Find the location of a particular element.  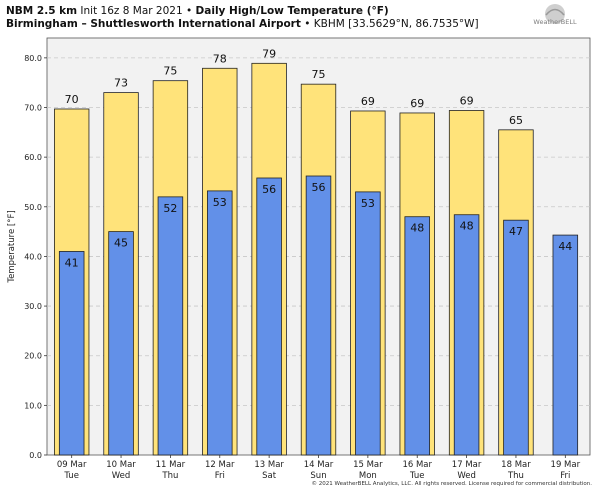

high-temp-label: 79 is located at coordinates (269, 53).